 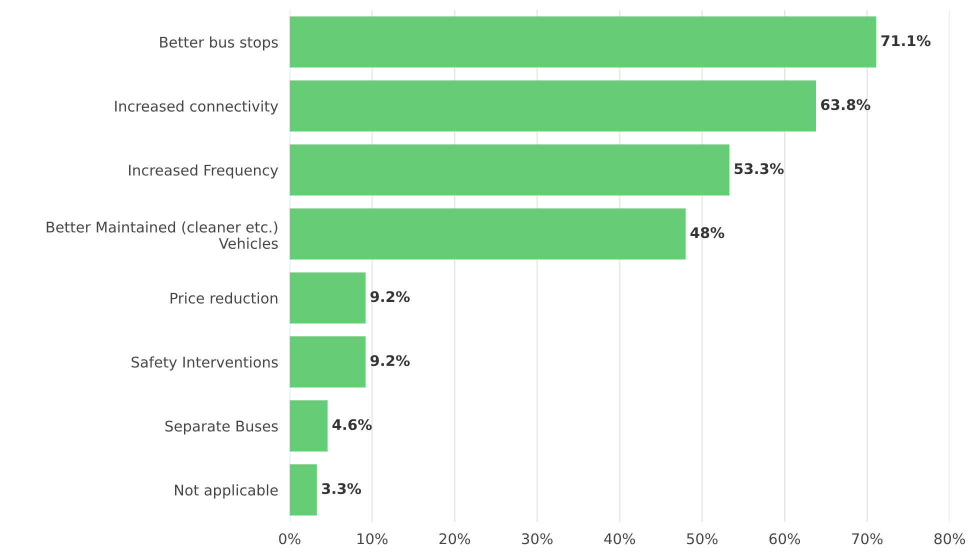 I want to click on y-tick-label: Price reduction, so click(x=224, y=298).